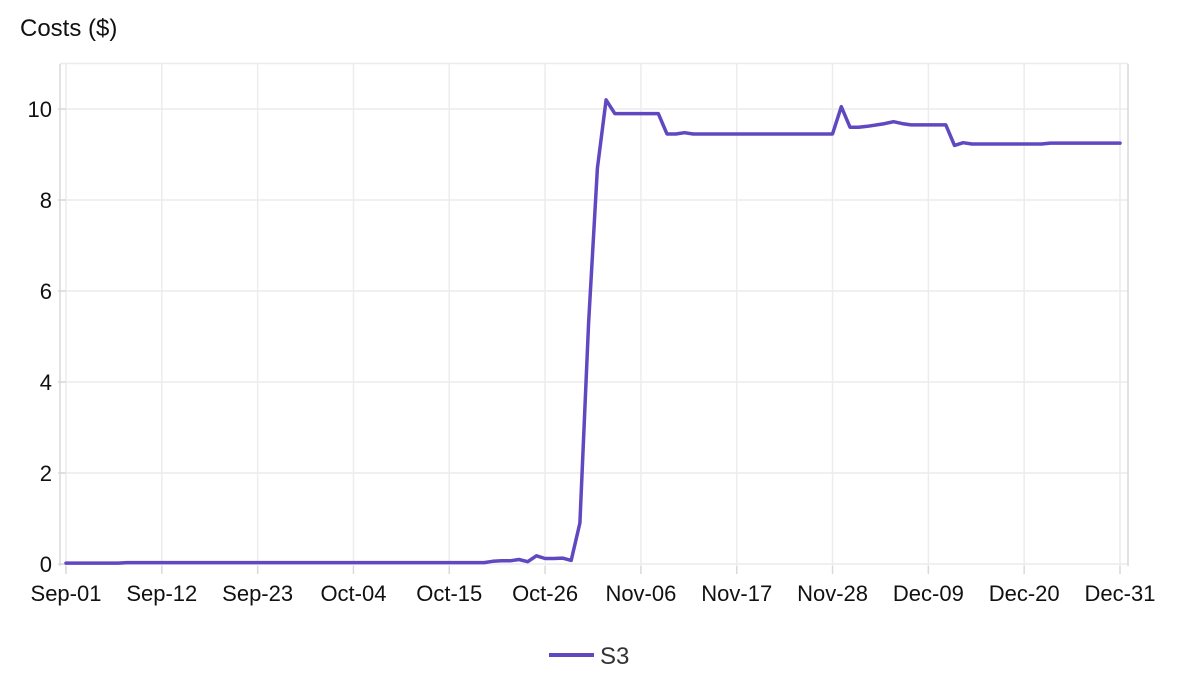 Image resolution: width=1180 pixels, height=694 pixels. What do you see at coordinates (589, 656) in the screenshot?
I see `legend: S3` at bounding box center [589, 656].